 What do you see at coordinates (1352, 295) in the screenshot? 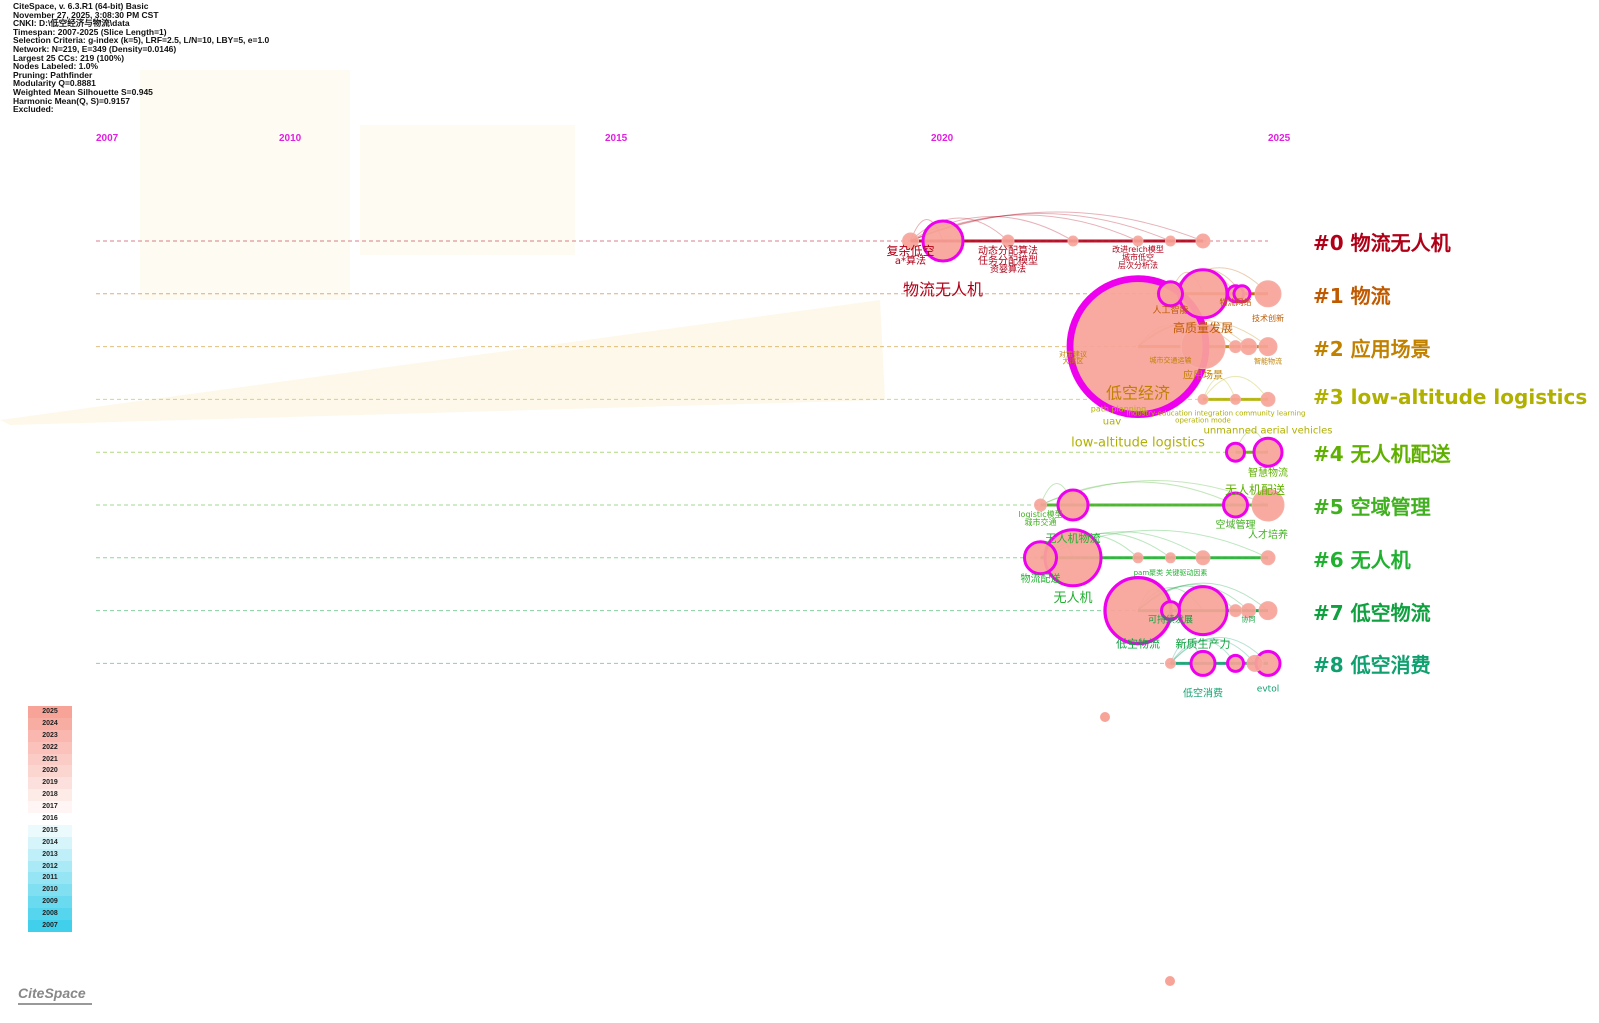
I see `cluster-label-1: #1 物流` at bounding box center [1352, 295].